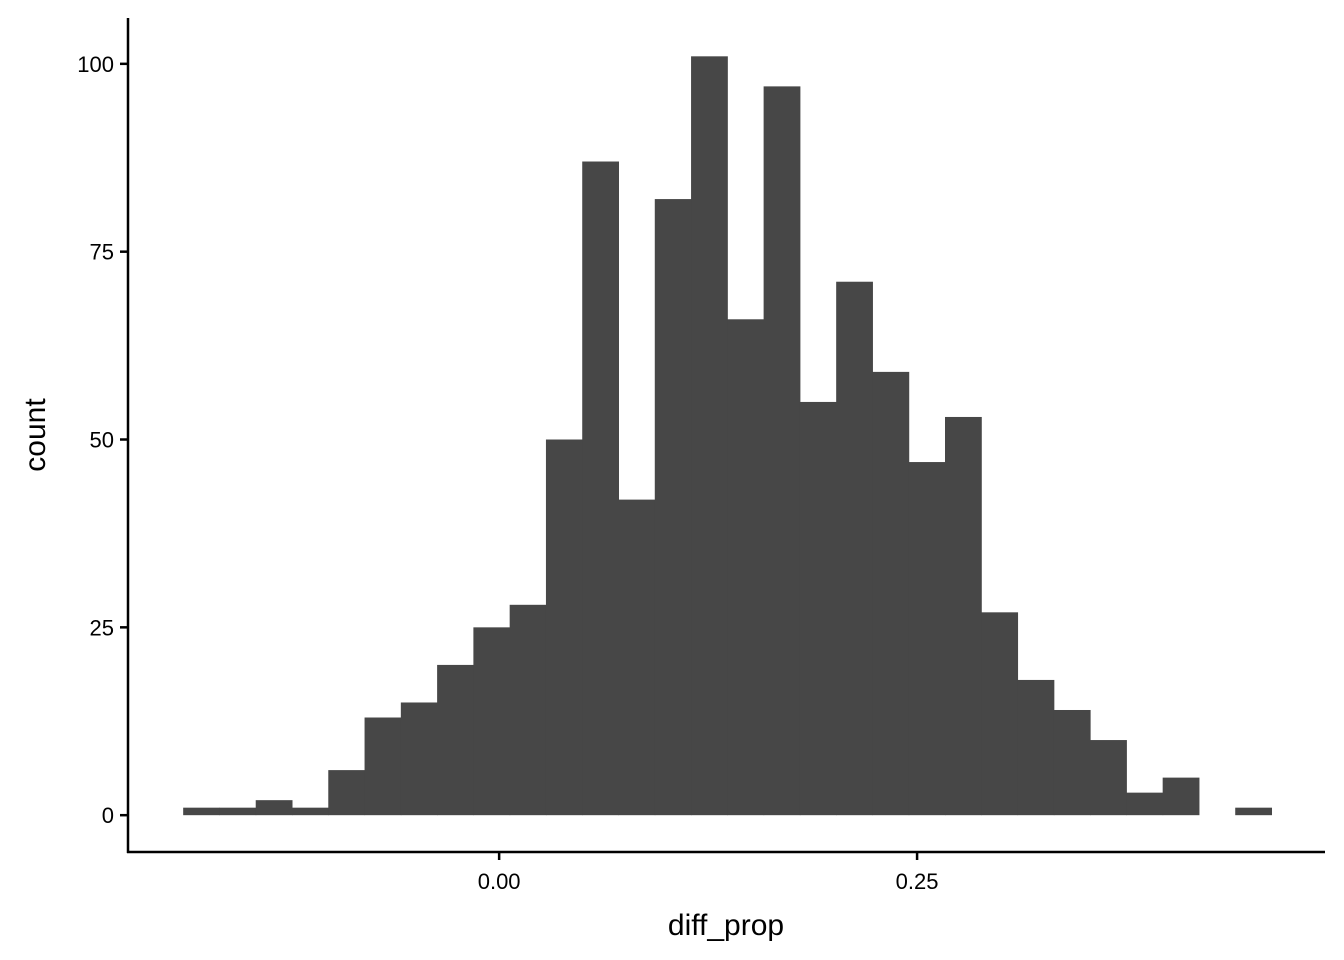 This screenshot has height=960, width=1344. What do you see at coordinates (35, 435) in the screenshot?
I see `y-axis-title: count` at bounding box center [35, 435].